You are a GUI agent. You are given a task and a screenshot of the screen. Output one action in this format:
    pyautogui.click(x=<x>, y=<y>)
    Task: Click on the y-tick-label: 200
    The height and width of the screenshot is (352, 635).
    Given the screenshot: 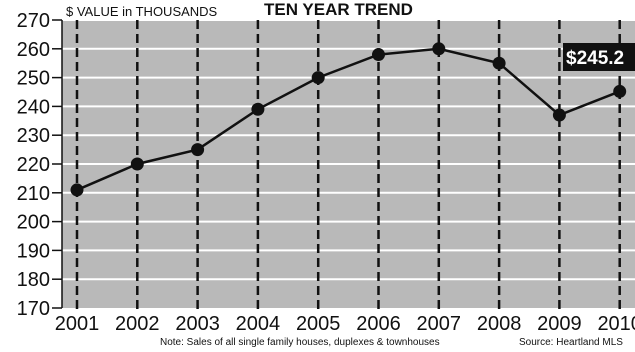 What is the action you would take?
    pyautogui.click(x=33, y=223)
    